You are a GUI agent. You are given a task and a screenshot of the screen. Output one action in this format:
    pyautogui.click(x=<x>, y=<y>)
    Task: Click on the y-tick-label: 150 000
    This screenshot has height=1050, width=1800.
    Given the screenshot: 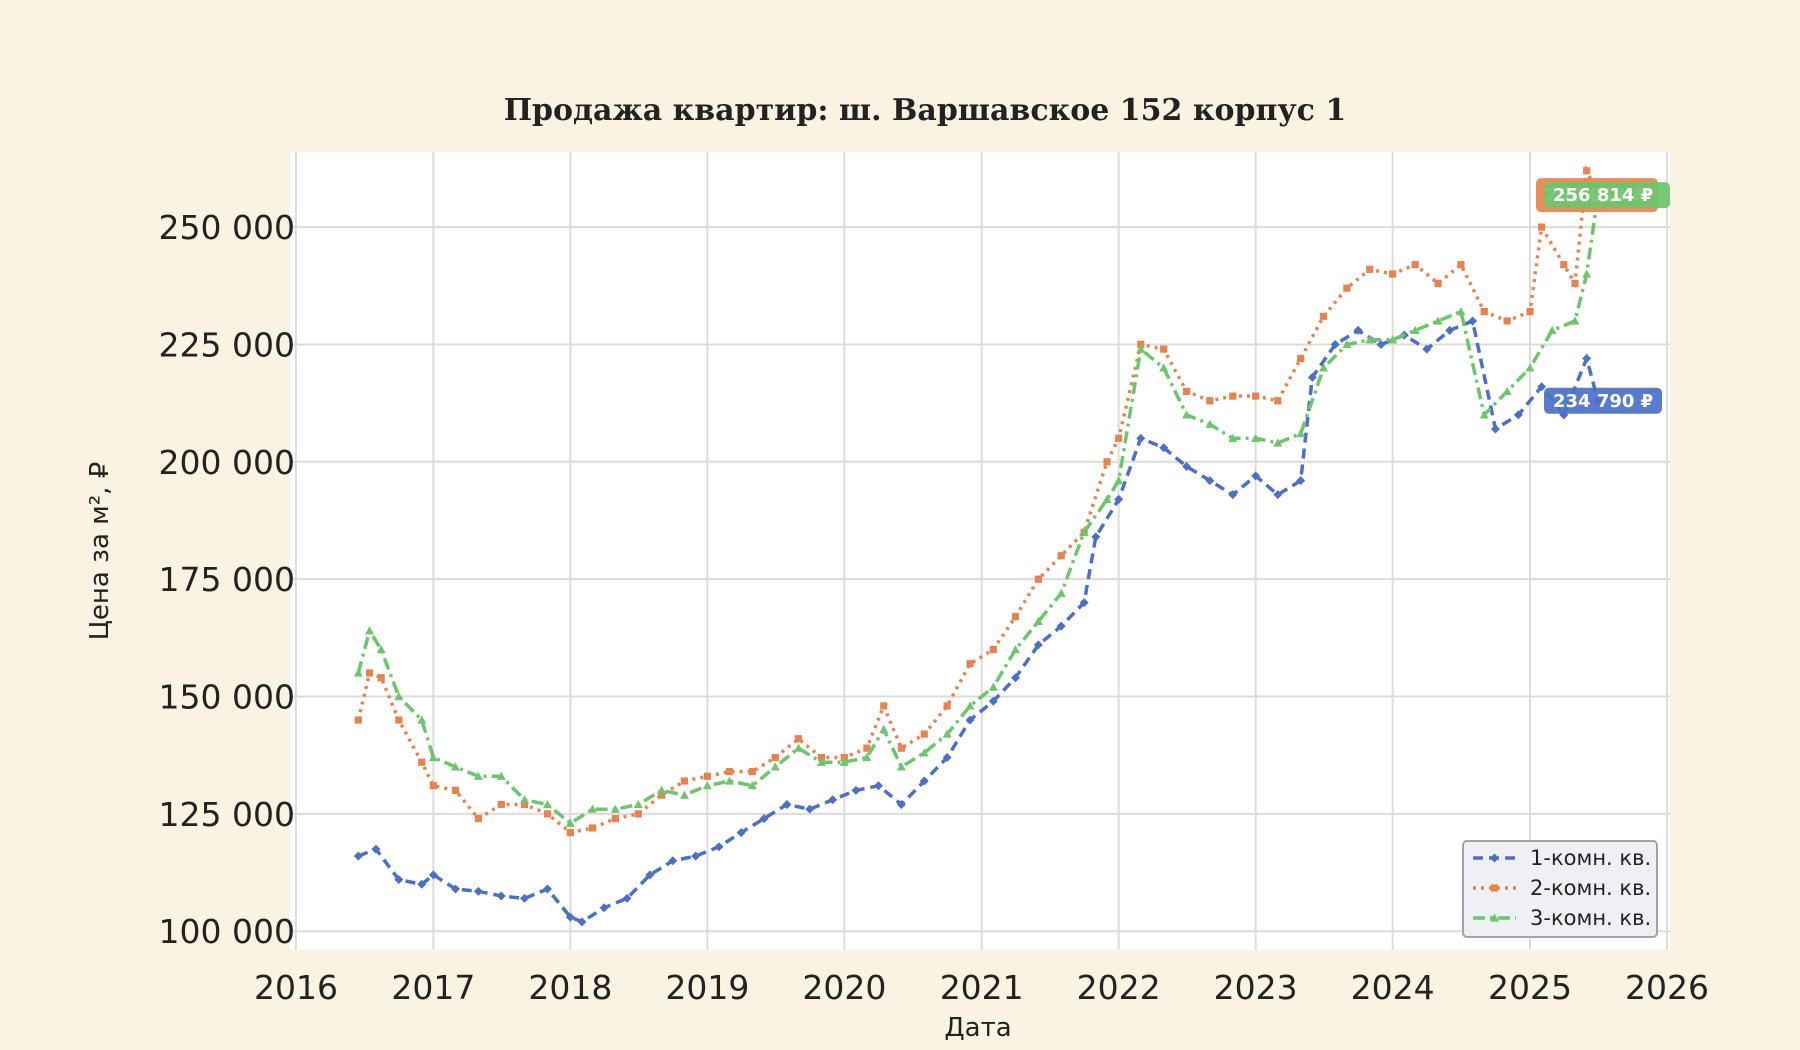 What is the action you would take?
    pyautogui.click(x=227, y=697)
    